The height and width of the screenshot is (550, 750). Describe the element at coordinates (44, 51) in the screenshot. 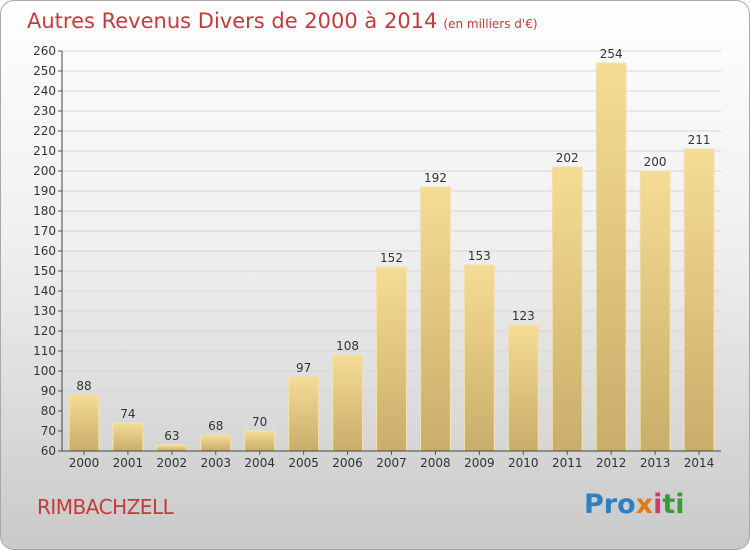

I see `y-tick-label: 260` at that location.